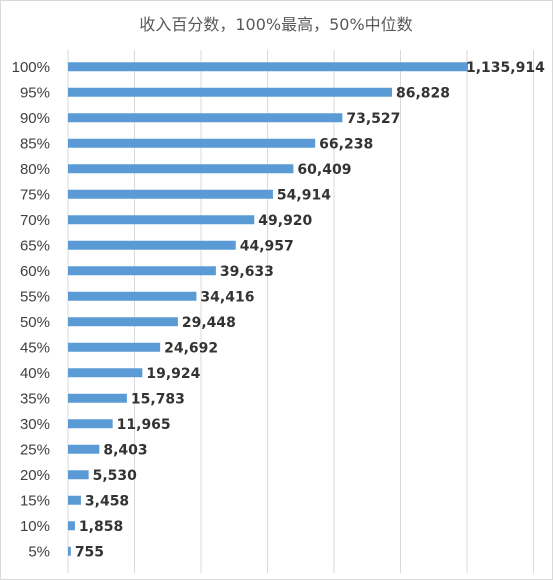  I want to click on bar-10pct, so click(71, 526).